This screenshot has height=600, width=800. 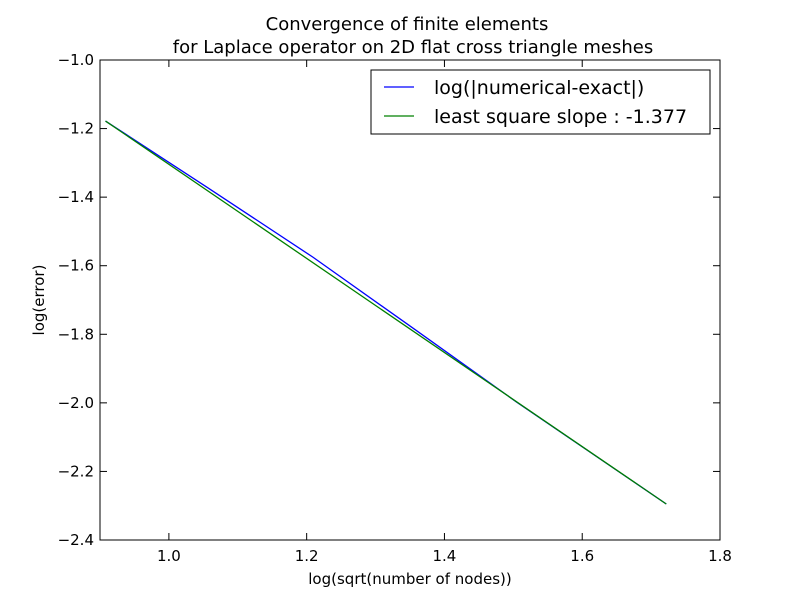 I want to click on legend-label-least-square: least square slope : -1.377, so click(x=560, y=117).